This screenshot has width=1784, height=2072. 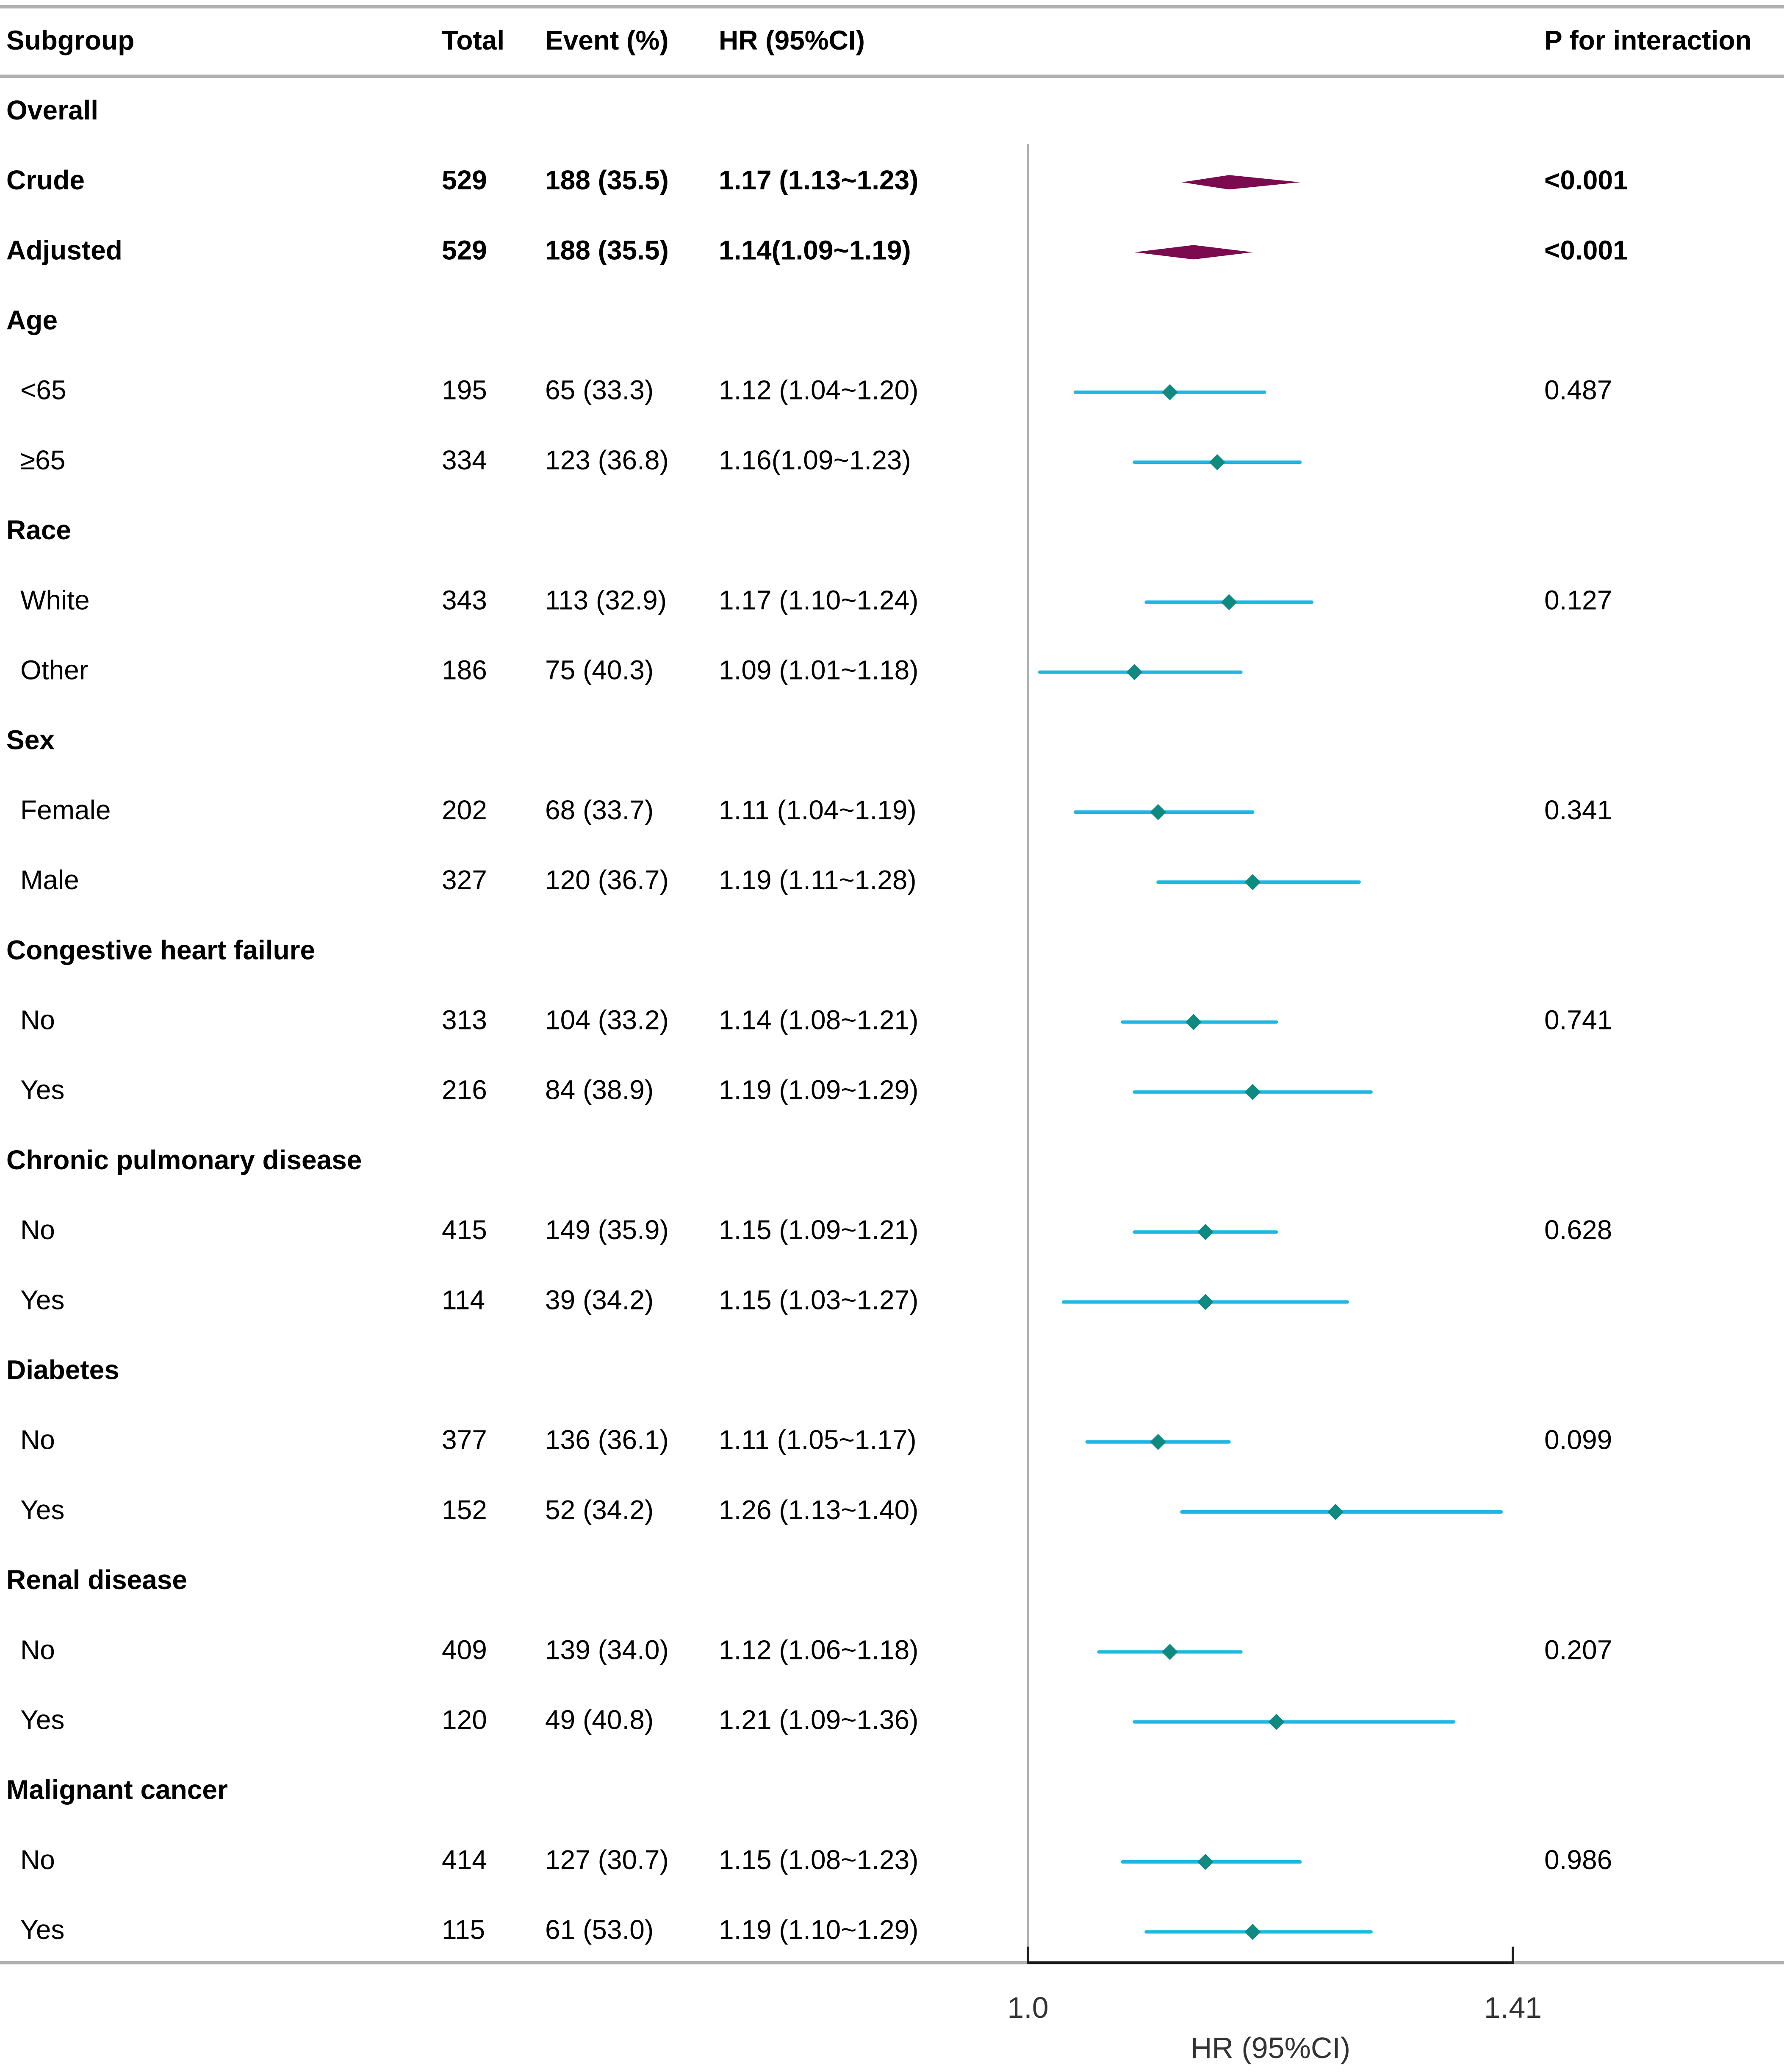 What do you see at coordinates (469, 1720) in the screenshot?
I see `subgroup-row: Yes 120 49 (40.8) 1.21 (1.09~1.36)` at bounding box center [469, 1720].